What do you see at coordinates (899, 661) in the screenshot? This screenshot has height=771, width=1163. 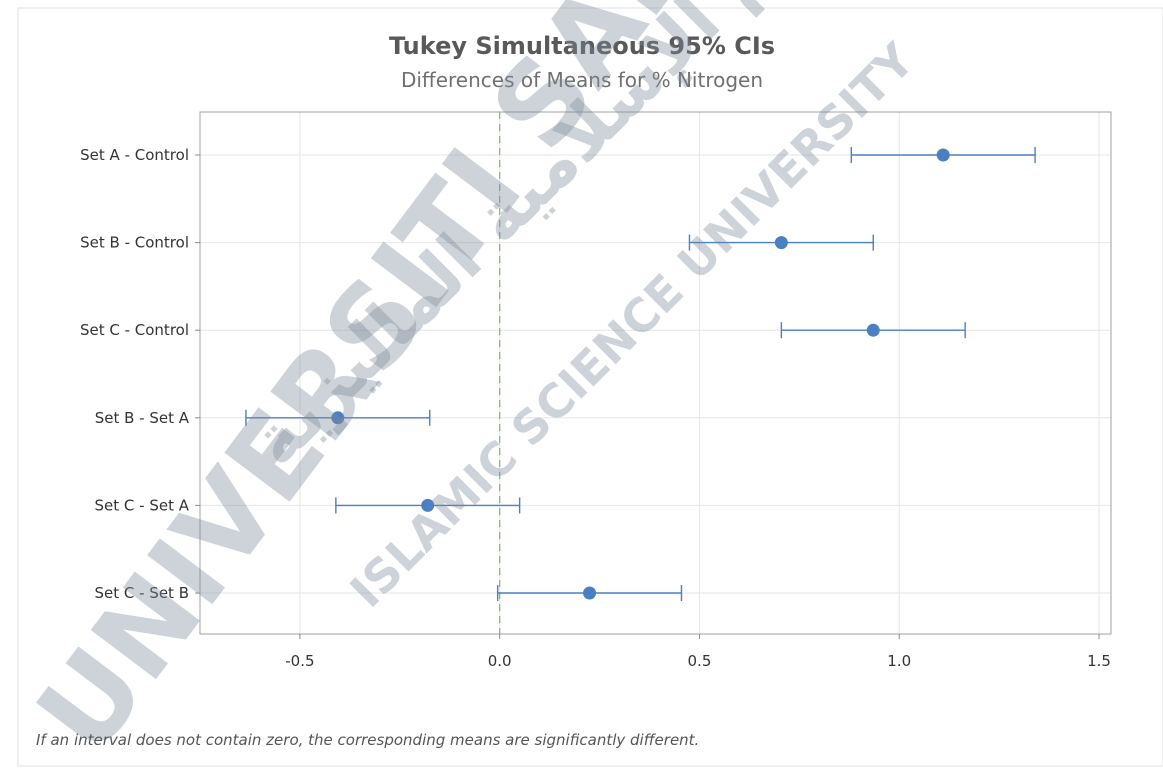 I see `x-tick-label: 1.0` at bounding box center [899, 661].